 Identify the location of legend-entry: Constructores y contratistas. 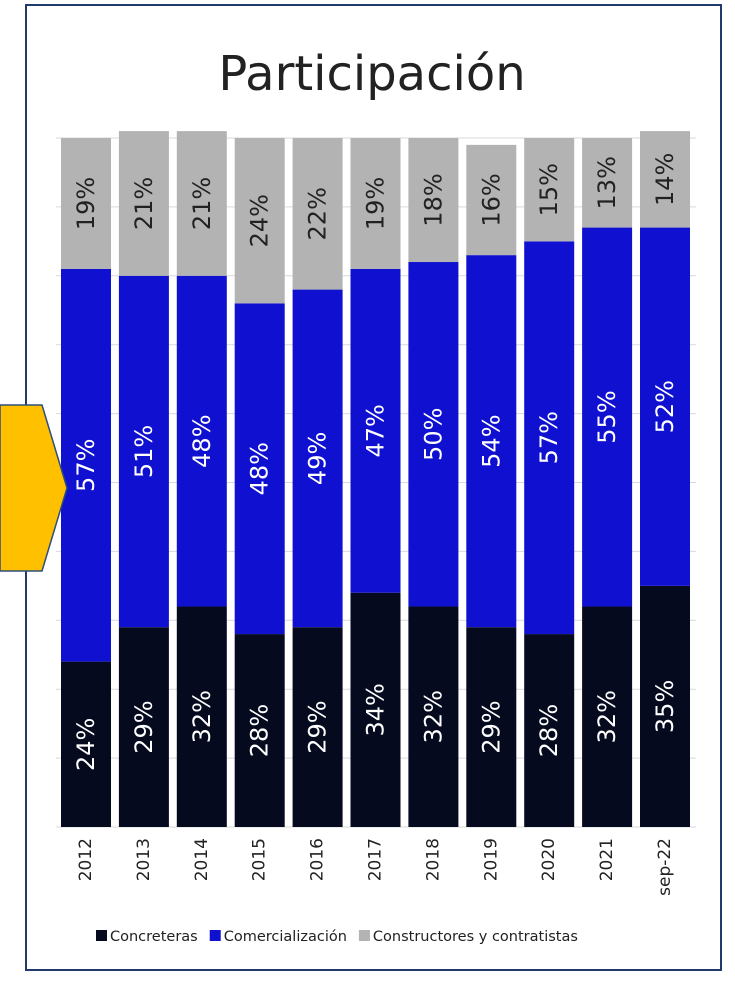
(475, 937).